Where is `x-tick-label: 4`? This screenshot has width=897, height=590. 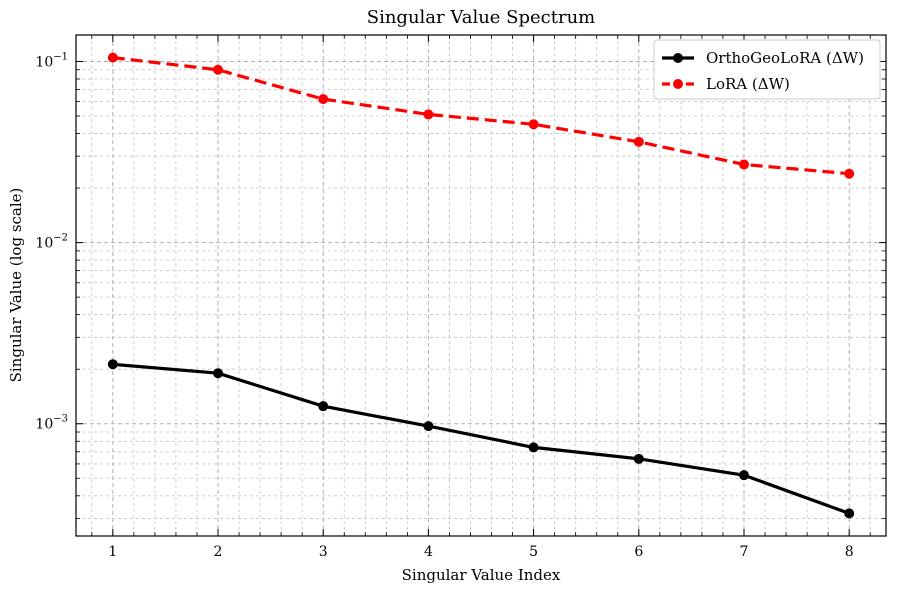 x-tick-label: 4 is located at coordinates (428, 552).